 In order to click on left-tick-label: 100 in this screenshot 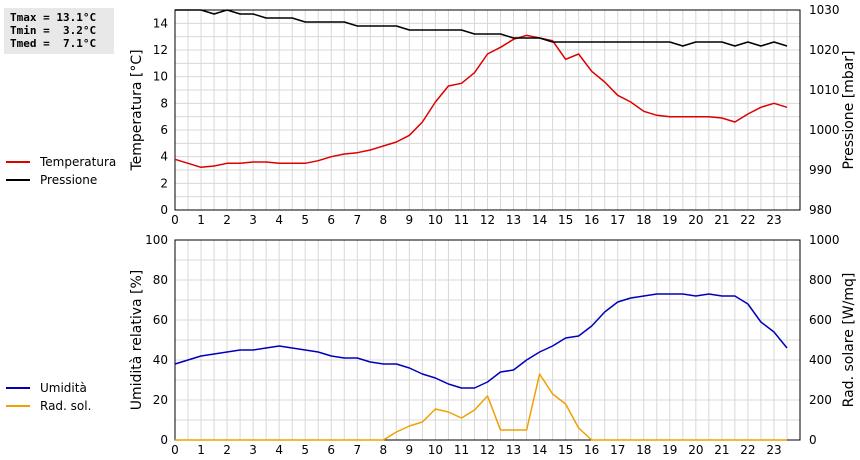, I will do `click(156, 240)`.